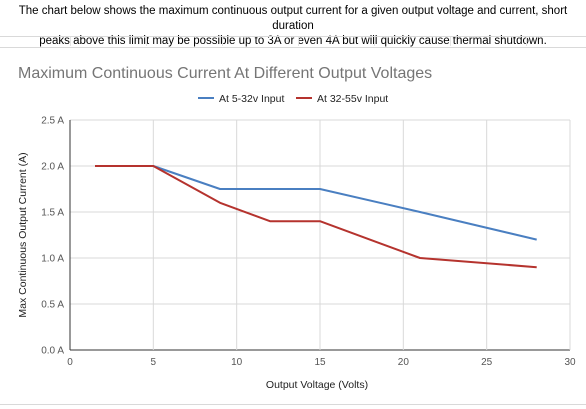  I want to click on x-tick-label: 15, so click(320, 362).